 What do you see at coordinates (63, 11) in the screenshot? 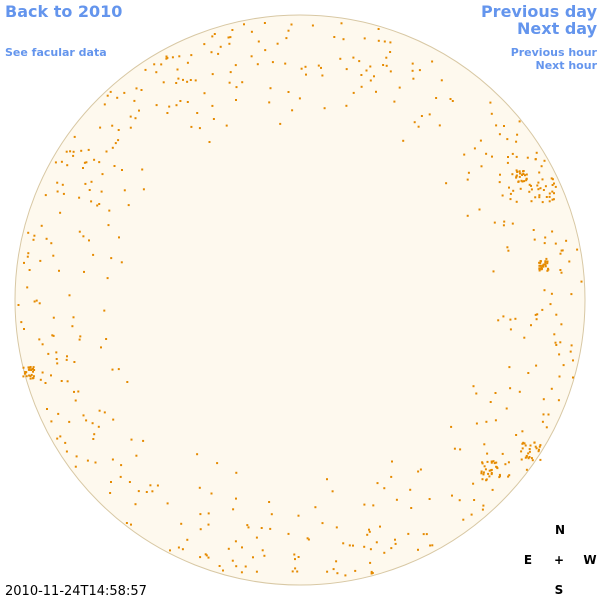
I see `back-link: Back to 2010` at bounding box center [63, 11].